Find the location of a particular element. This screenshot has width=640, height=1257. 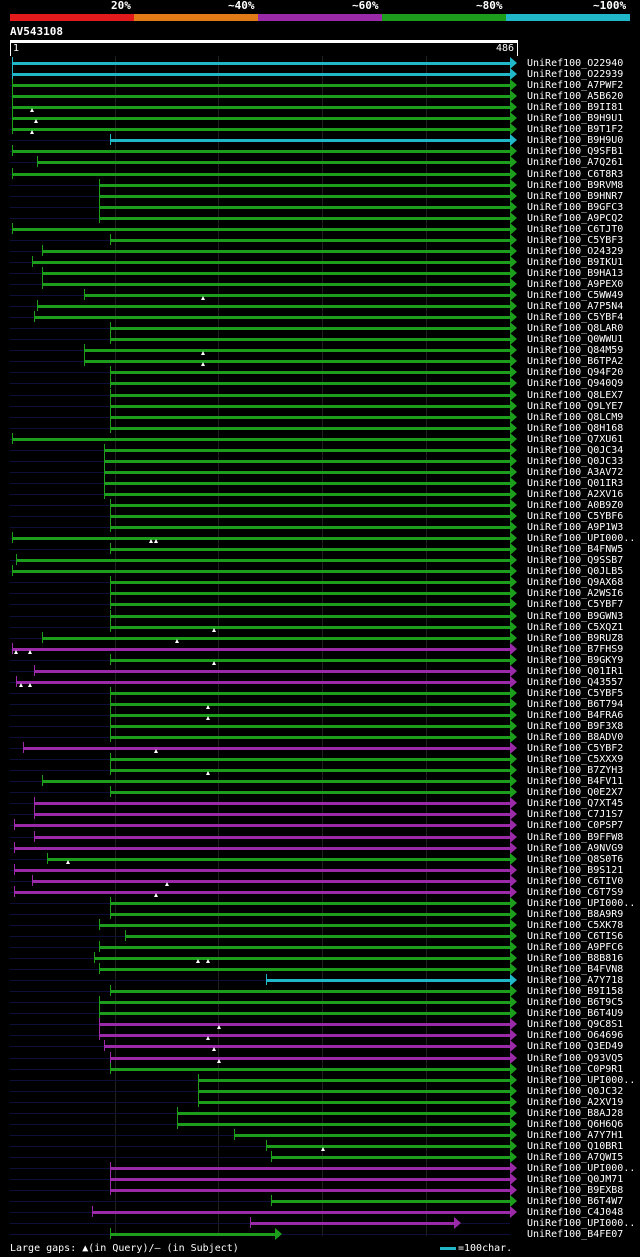

hit-label: UniRef100_B9RUZ8 is located at coordinates (575, 638).